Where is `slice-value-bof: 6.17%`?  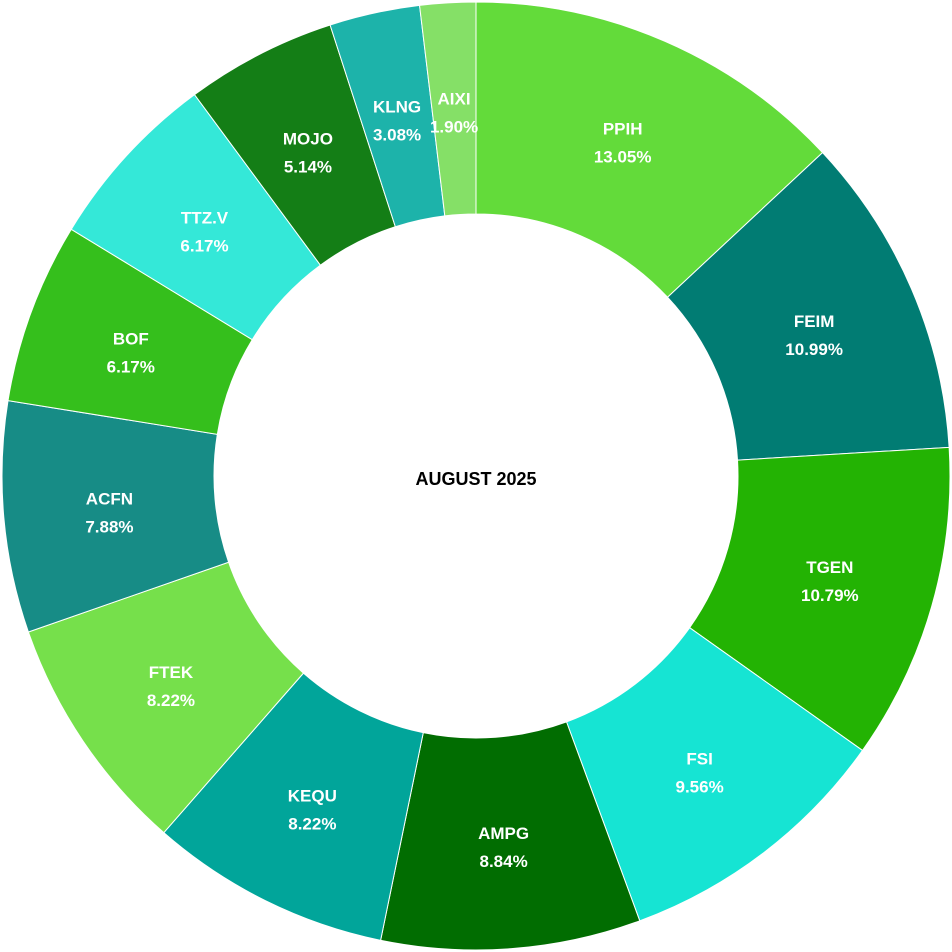
slice-value-bof: 6.17% is located at coordinates (131, 367).